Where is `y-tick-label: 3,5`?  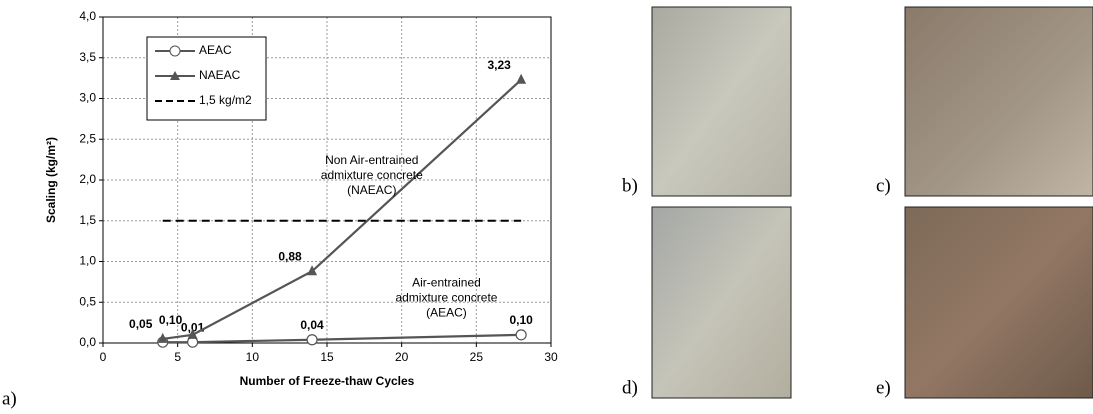
y-tick-label: 3,5 is located at coordinates (87, 57).